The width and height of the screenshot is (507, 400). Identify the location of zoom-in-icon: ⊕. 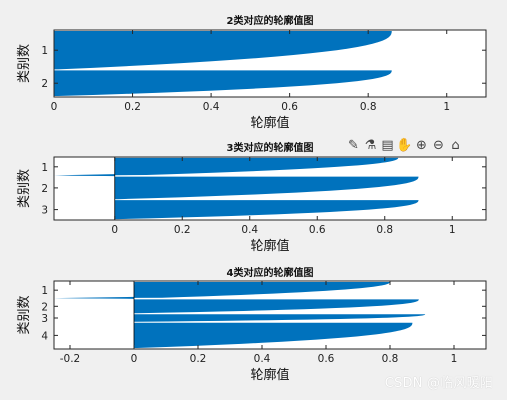
(421, 145).